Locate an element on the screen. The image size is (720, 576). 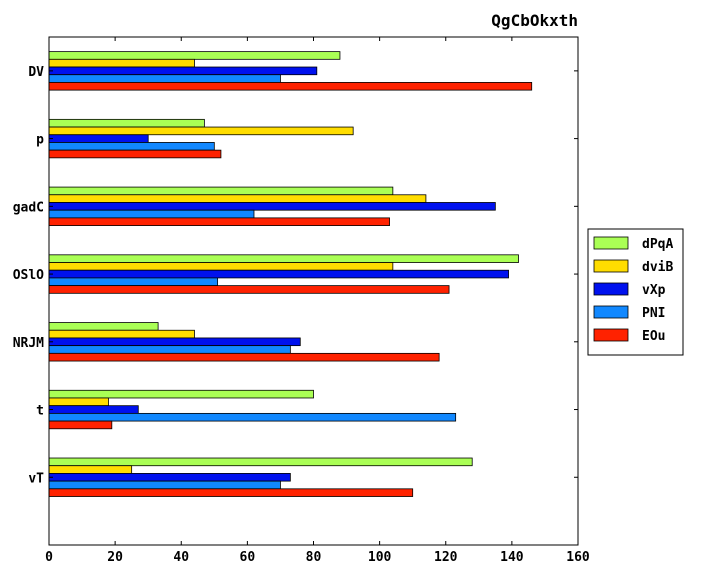
bar-EOu-OSlO is located at coordinates (249, 289).